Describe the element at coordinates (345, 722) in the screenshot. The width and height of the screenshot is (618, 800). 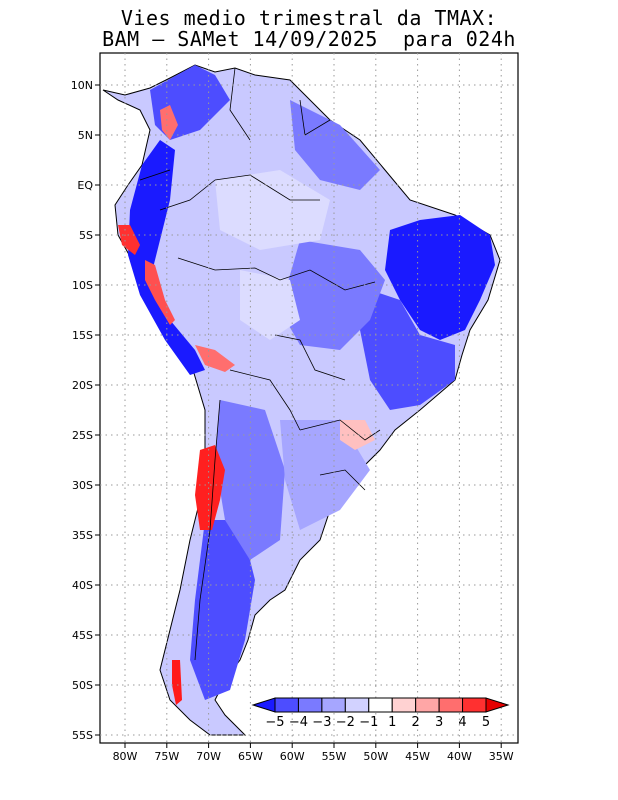
I see `colorbar-label: −2` at that location.